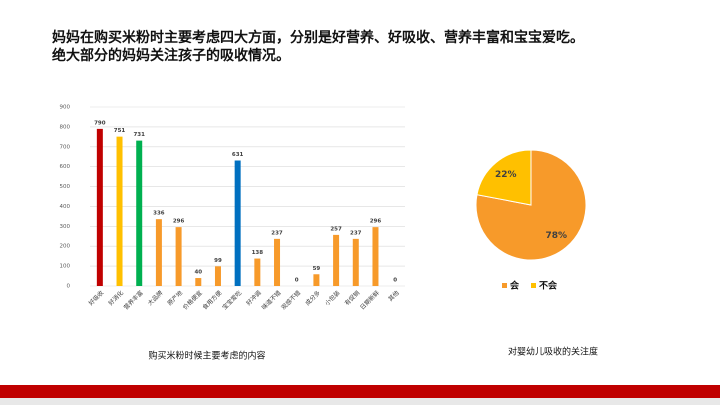 The width and height of the screenshot is (720, 405). I want to click on chart-title: 对婴幼儿吸收的关注度, so click(553, 352).